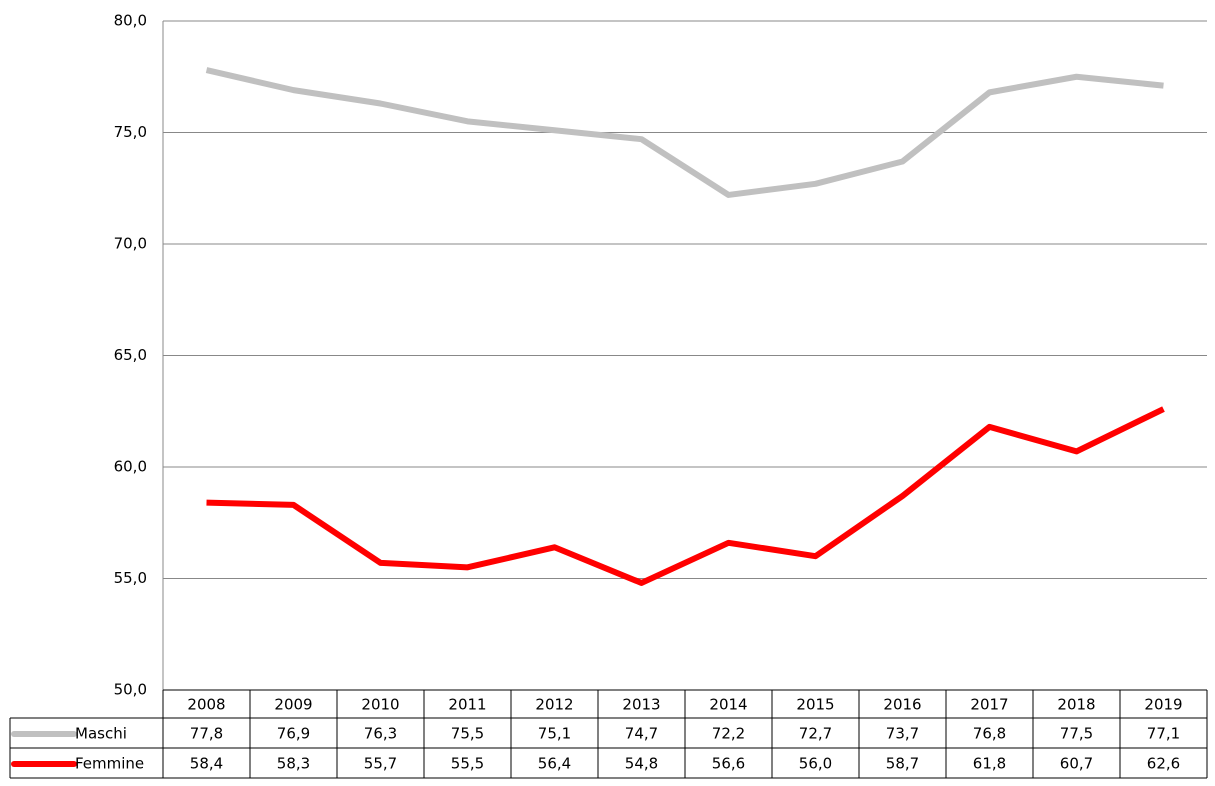 This screenshot has height=786, width=1215. I want to click on data-label: 54,8, so click(641, 764).